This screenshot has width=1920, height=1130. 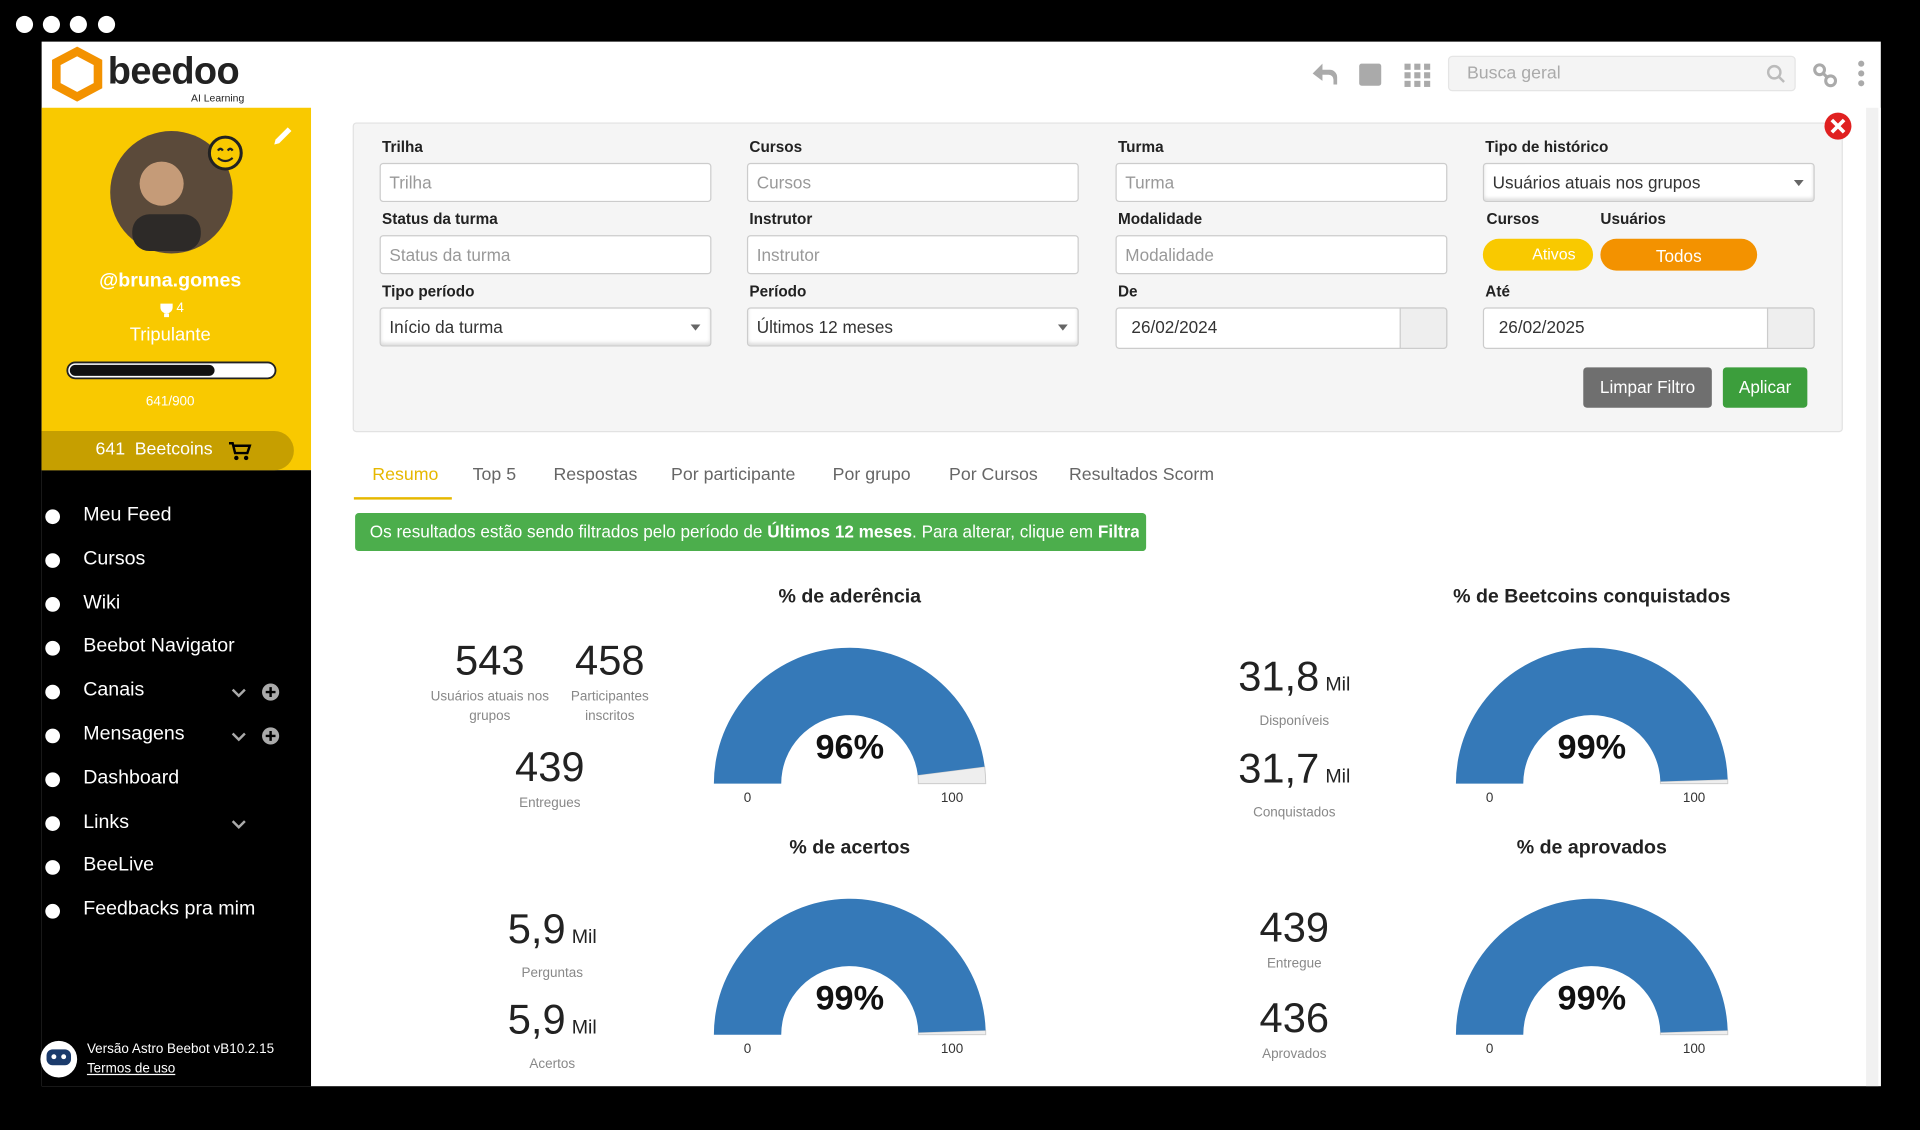 I want to click on toggle-option: Todos, so click(x=1678, y=256).